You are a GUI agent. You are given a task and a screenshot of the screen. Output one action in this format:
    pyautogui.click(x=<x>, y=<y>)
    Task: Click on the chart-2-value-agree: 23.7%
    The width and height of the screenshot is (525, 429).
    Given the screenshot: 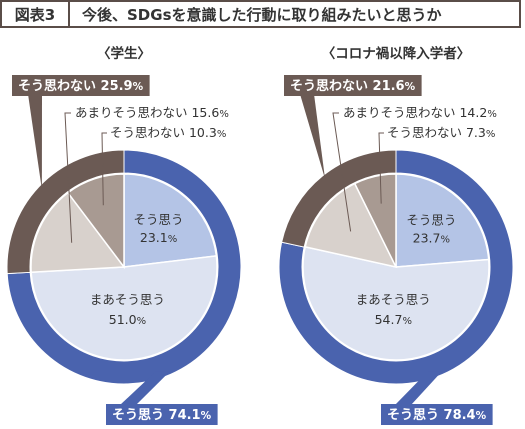 What is the action you would take?
    pyautogui.click(x=431, y=238)
    